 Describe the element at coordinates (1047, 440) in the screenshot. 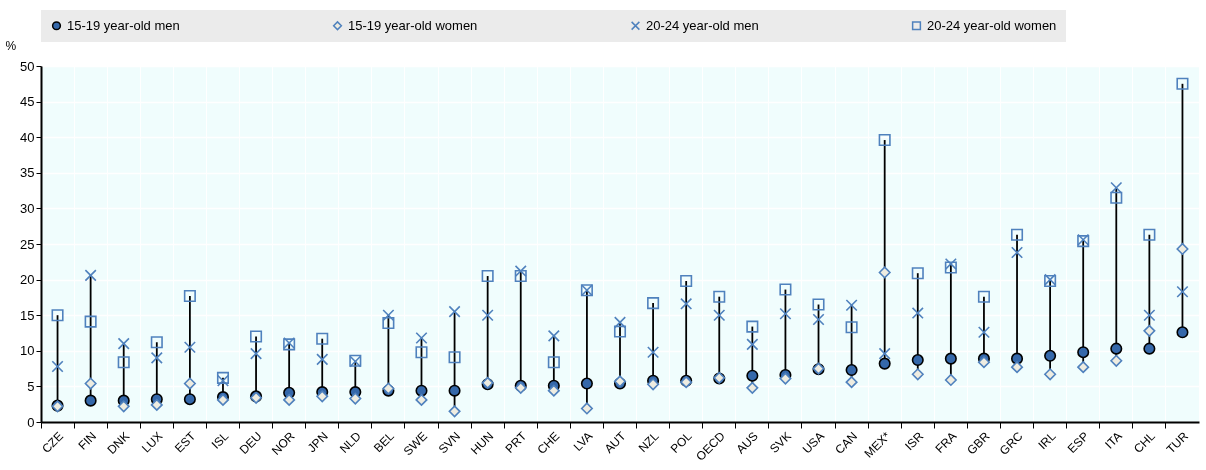

I see `x-tick-label: IRL` at that location.